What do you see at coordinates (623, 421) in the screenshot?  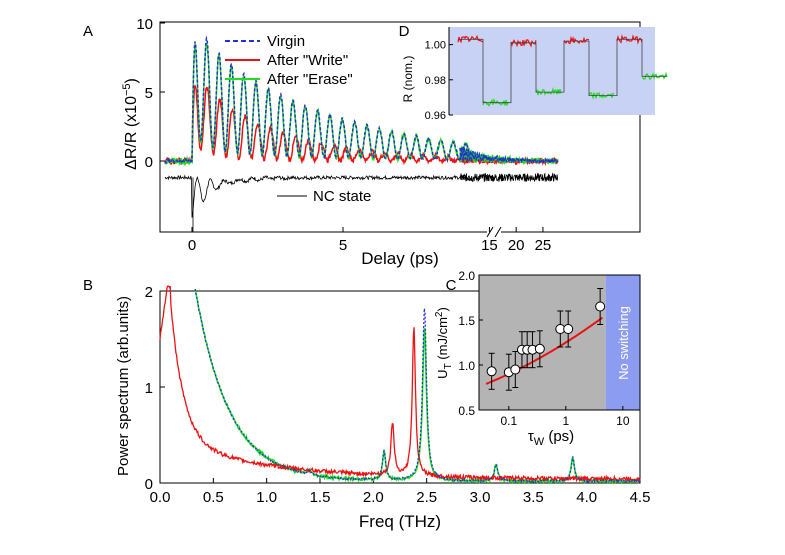 I see `x-tick-label: 10` at bounding box center [623, 421].